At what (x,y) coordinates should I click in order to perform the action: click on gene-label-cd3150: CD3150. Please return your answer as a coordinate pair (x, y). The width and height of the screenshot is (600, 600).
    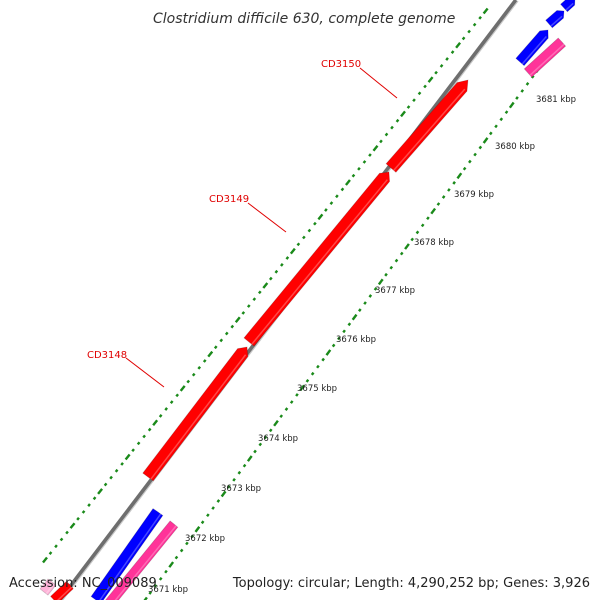
    Looking at the image, I should click on (359, 79).